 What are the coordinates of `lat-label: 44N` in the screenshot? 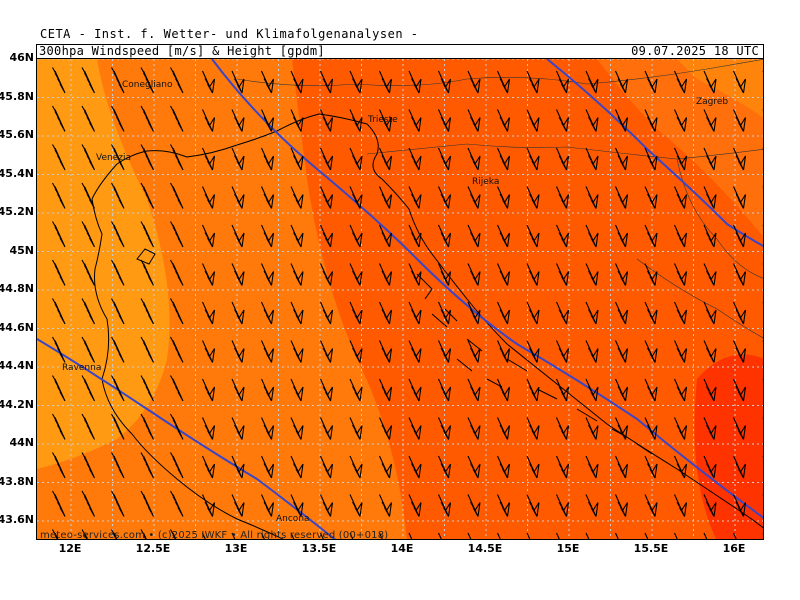 It's located at (21, 442).